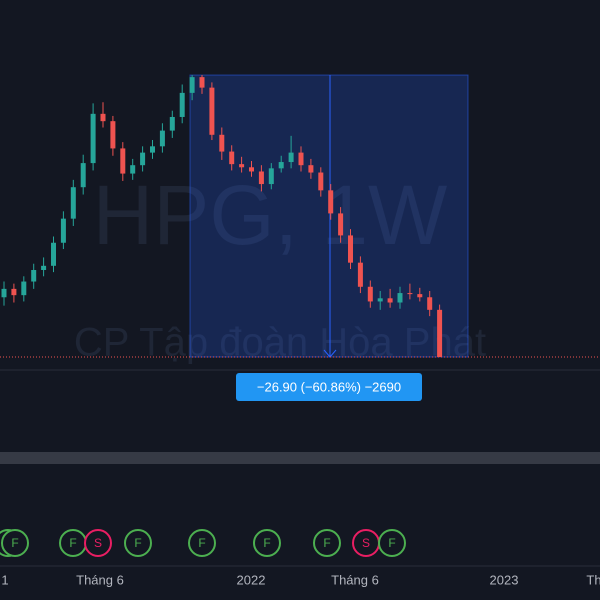  What do you see at coordinates (4, 579) in the screenshot?
I see `x-axis-label: 1` at bounding box center [4, 579].